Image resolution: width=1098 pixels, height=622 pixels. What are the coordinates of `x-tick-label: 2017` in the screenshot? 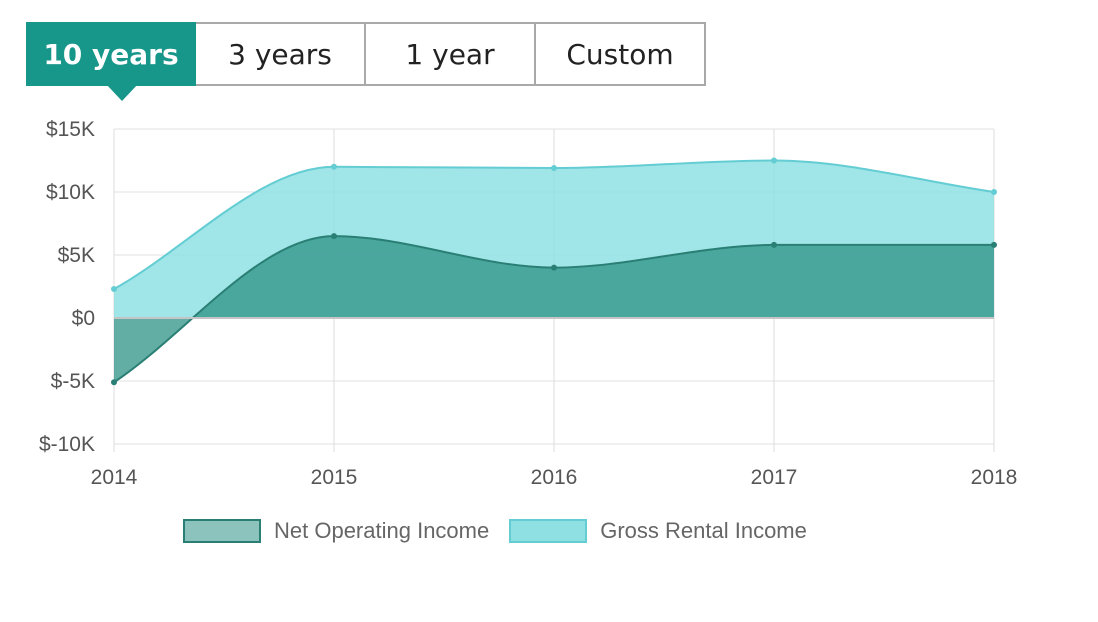 It's located at (774, 477).